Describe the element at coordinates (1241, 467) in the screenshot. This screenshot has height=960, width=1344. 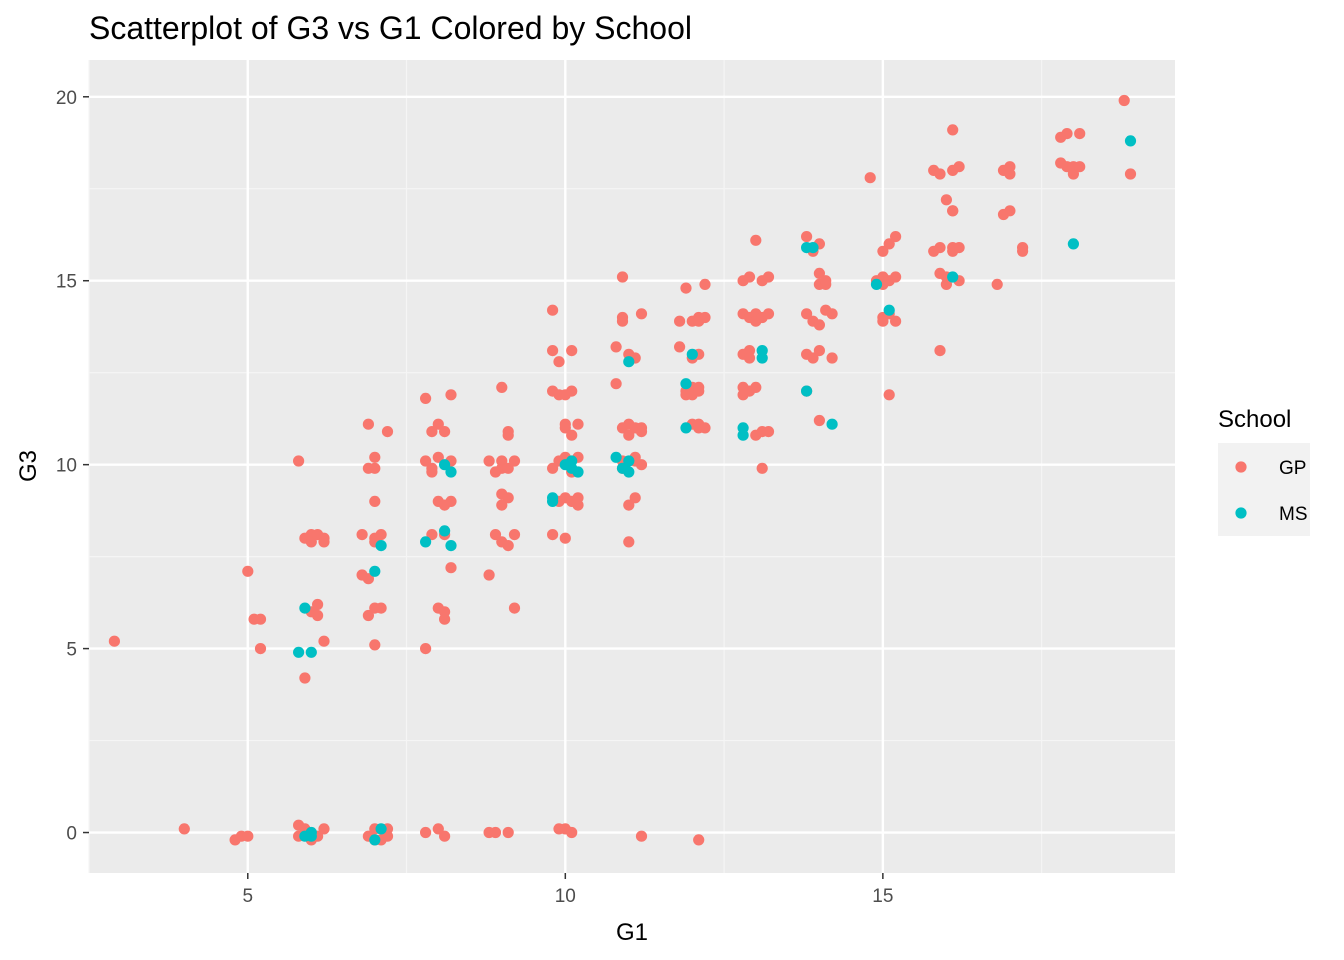
I see `legend-key-gp` at that location.